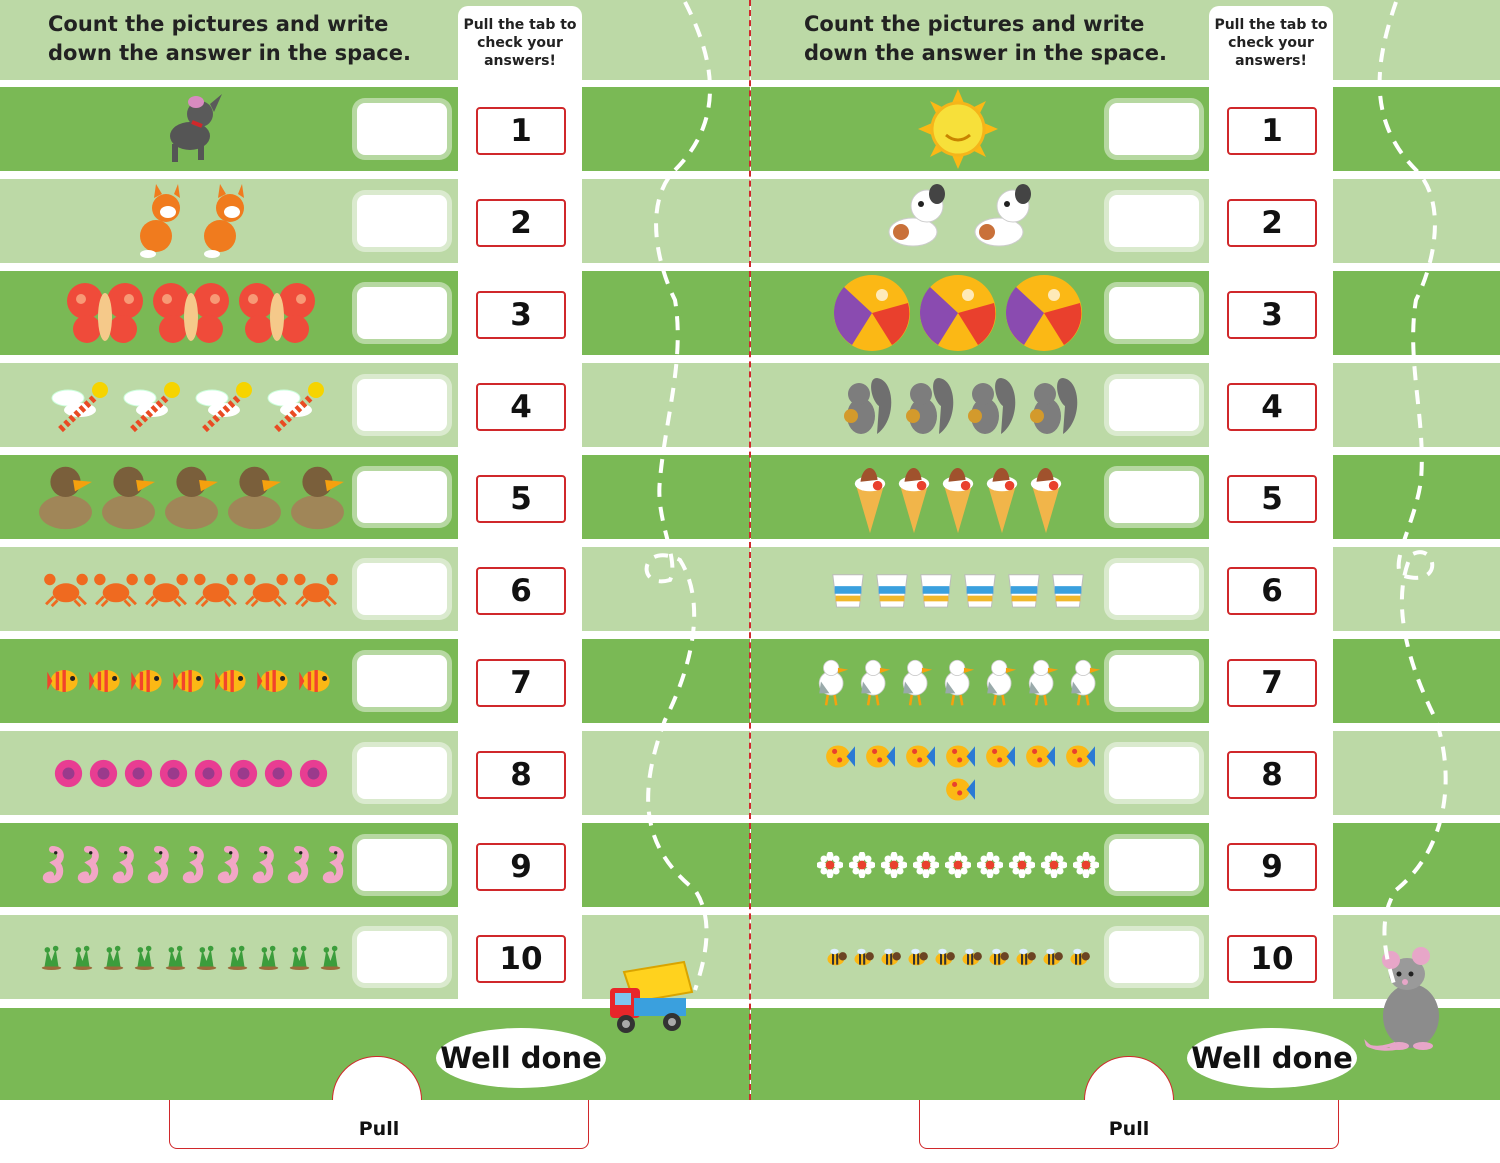 The image size is (1500, 1163). I want to click on crab-icon, so click(216, 589).